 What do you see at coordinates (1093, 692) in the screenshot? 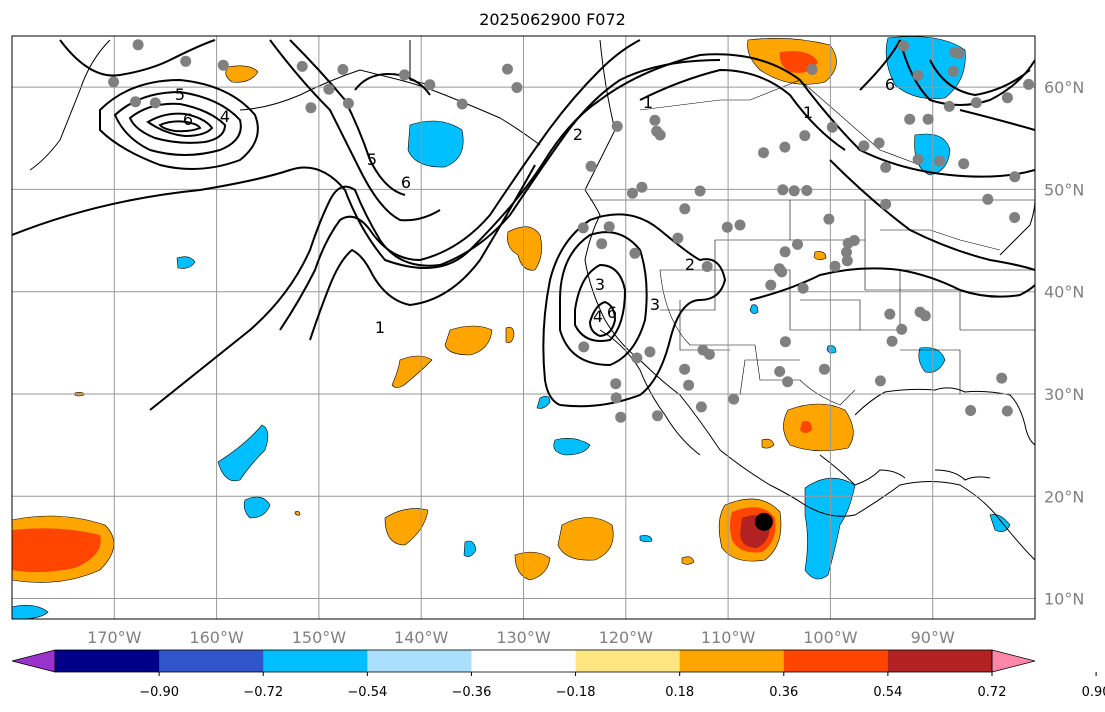
I see `colorbar-tick-label: 0.90` at bounding box center [1093, 692].